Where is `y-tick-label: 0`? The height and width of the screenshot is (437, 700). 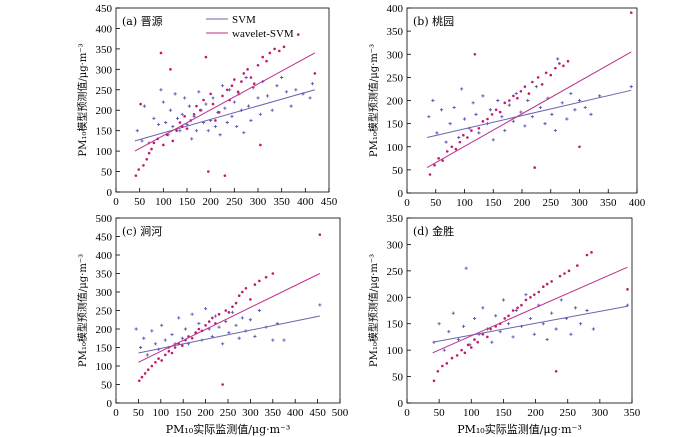
y-tick-label: 0 is located at coordinates (401, 194).